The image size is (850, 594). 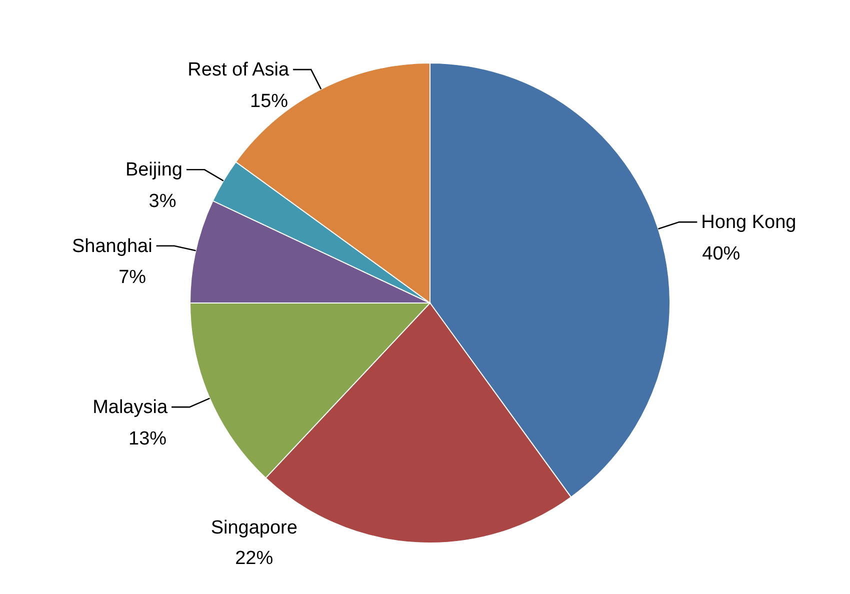 What do you see at coordinates (112, 246) in the screenshot?
I see `slice-label: Shanghai` at bounding box center [112, 246].